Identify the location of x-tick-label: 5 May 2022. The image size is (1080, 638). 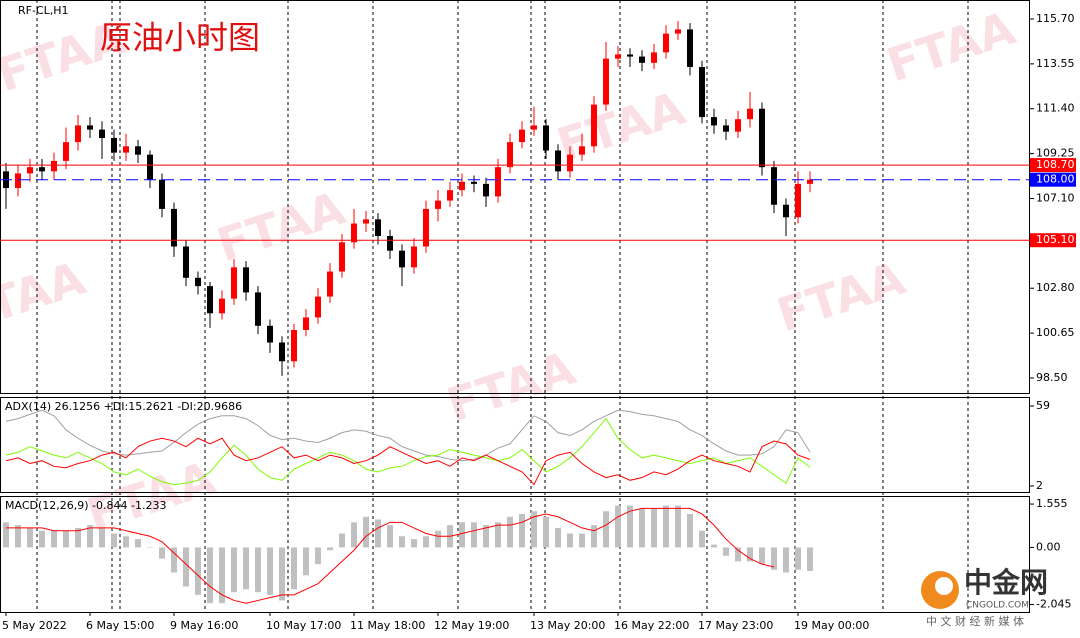
(34, 625).